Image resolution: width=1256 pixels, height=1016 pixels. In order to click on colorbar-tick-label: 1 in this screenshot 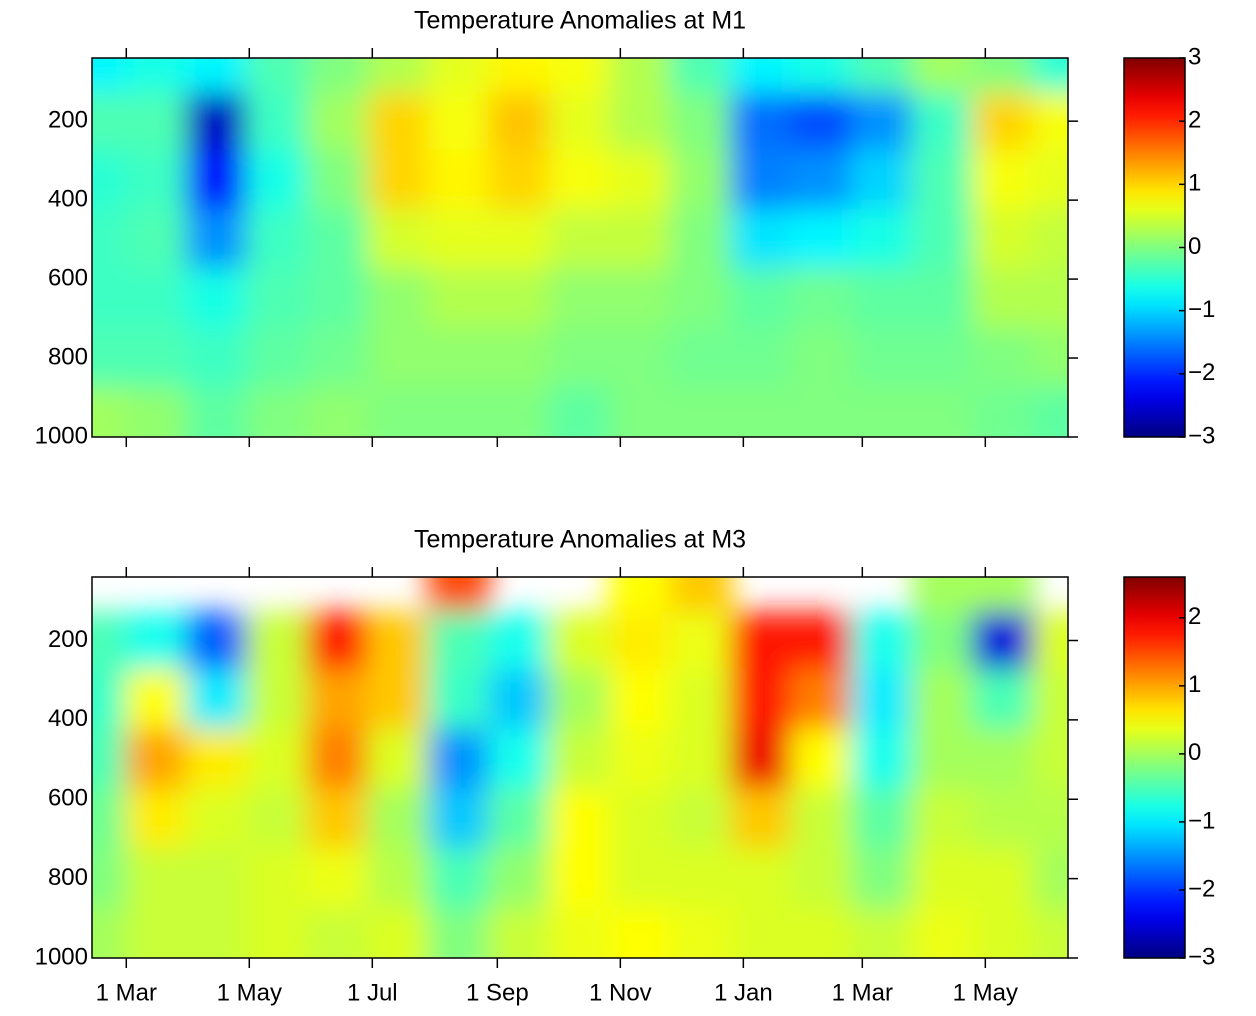, I will do `click(1194, 684)`.